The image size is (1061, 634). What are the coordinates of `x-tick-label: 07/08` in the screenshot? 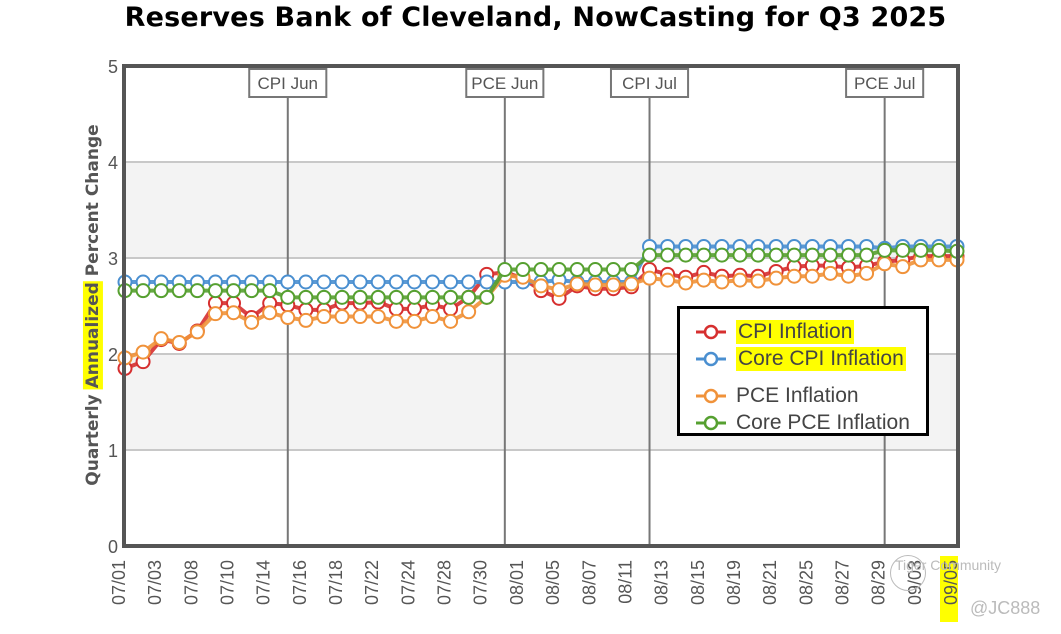 It's located at (191, 582).